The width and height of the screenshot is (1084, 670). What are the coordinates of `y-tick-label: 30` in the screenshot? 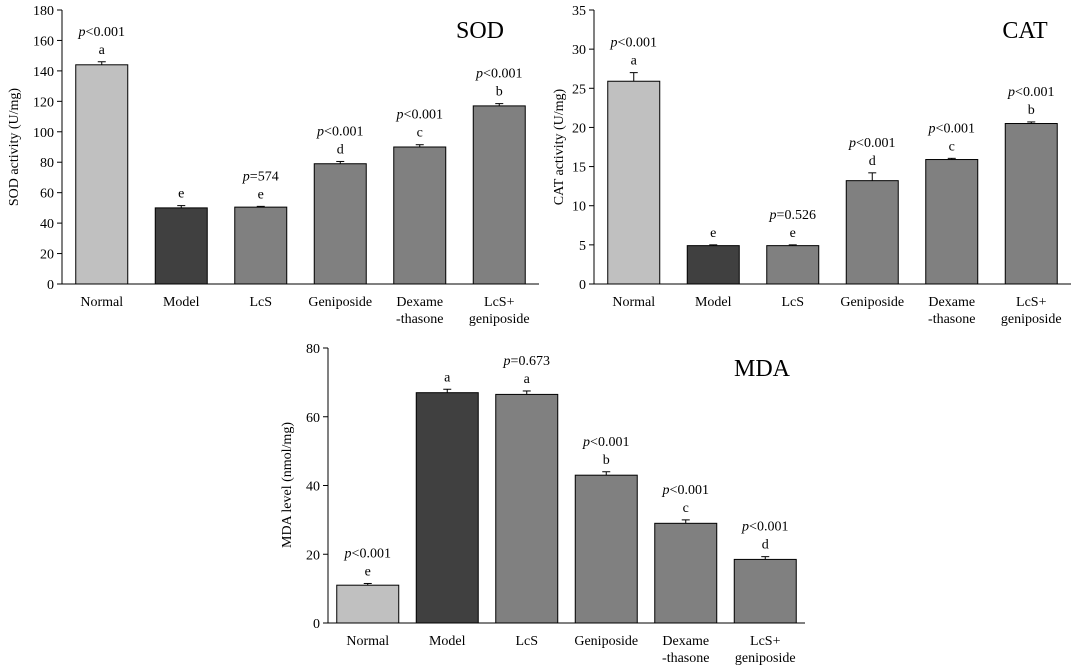 It's located at (579, 50).